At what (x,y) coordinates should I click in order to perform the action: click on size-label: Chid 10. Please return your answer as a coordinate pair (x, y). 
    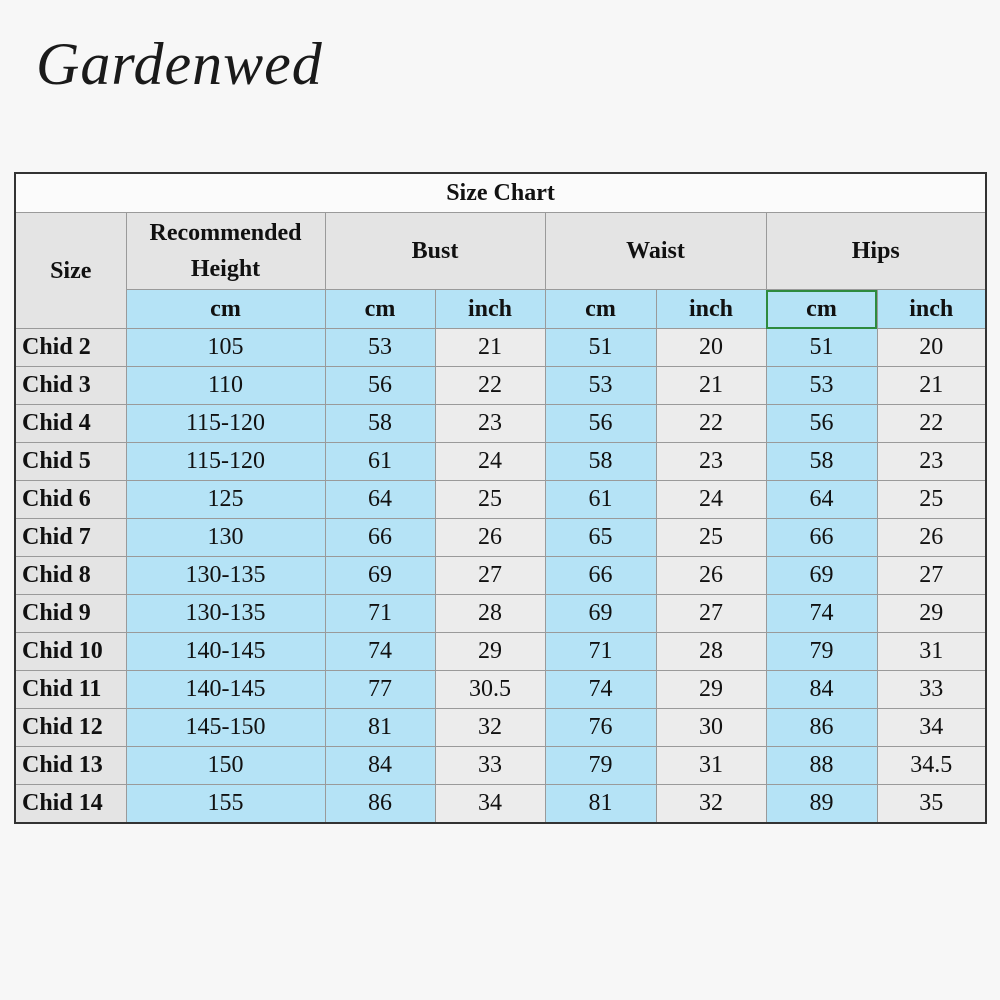
    Looking at the image, I should click on (70, 651).